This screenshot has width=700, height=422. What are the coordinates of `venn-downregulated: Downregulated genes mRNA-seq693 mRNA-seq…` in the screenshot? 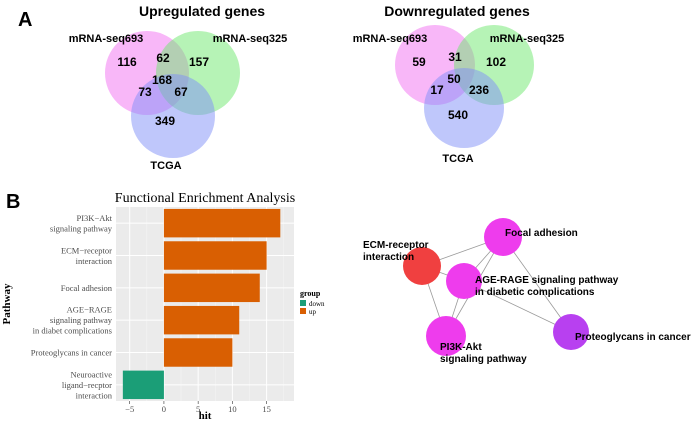 It's located at (459, 84).